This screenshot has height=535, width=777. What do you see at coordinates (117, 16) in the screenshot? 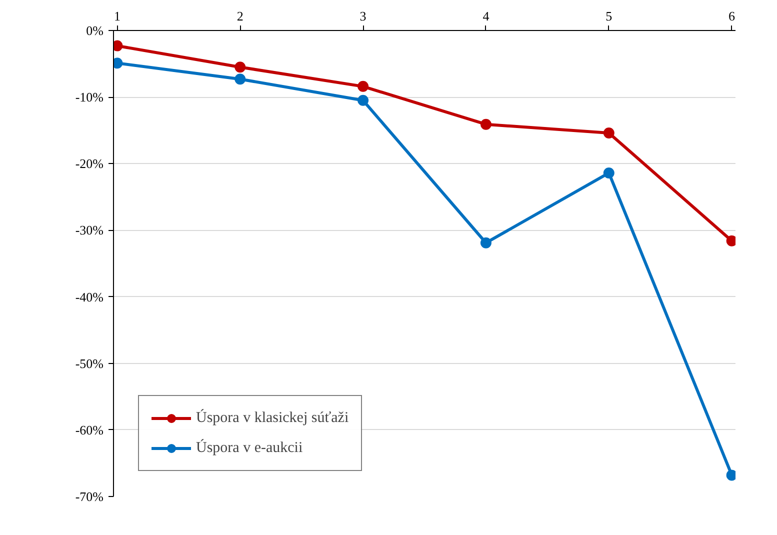
I see `x-tick-label: 1` at bounding box center [117, 16].